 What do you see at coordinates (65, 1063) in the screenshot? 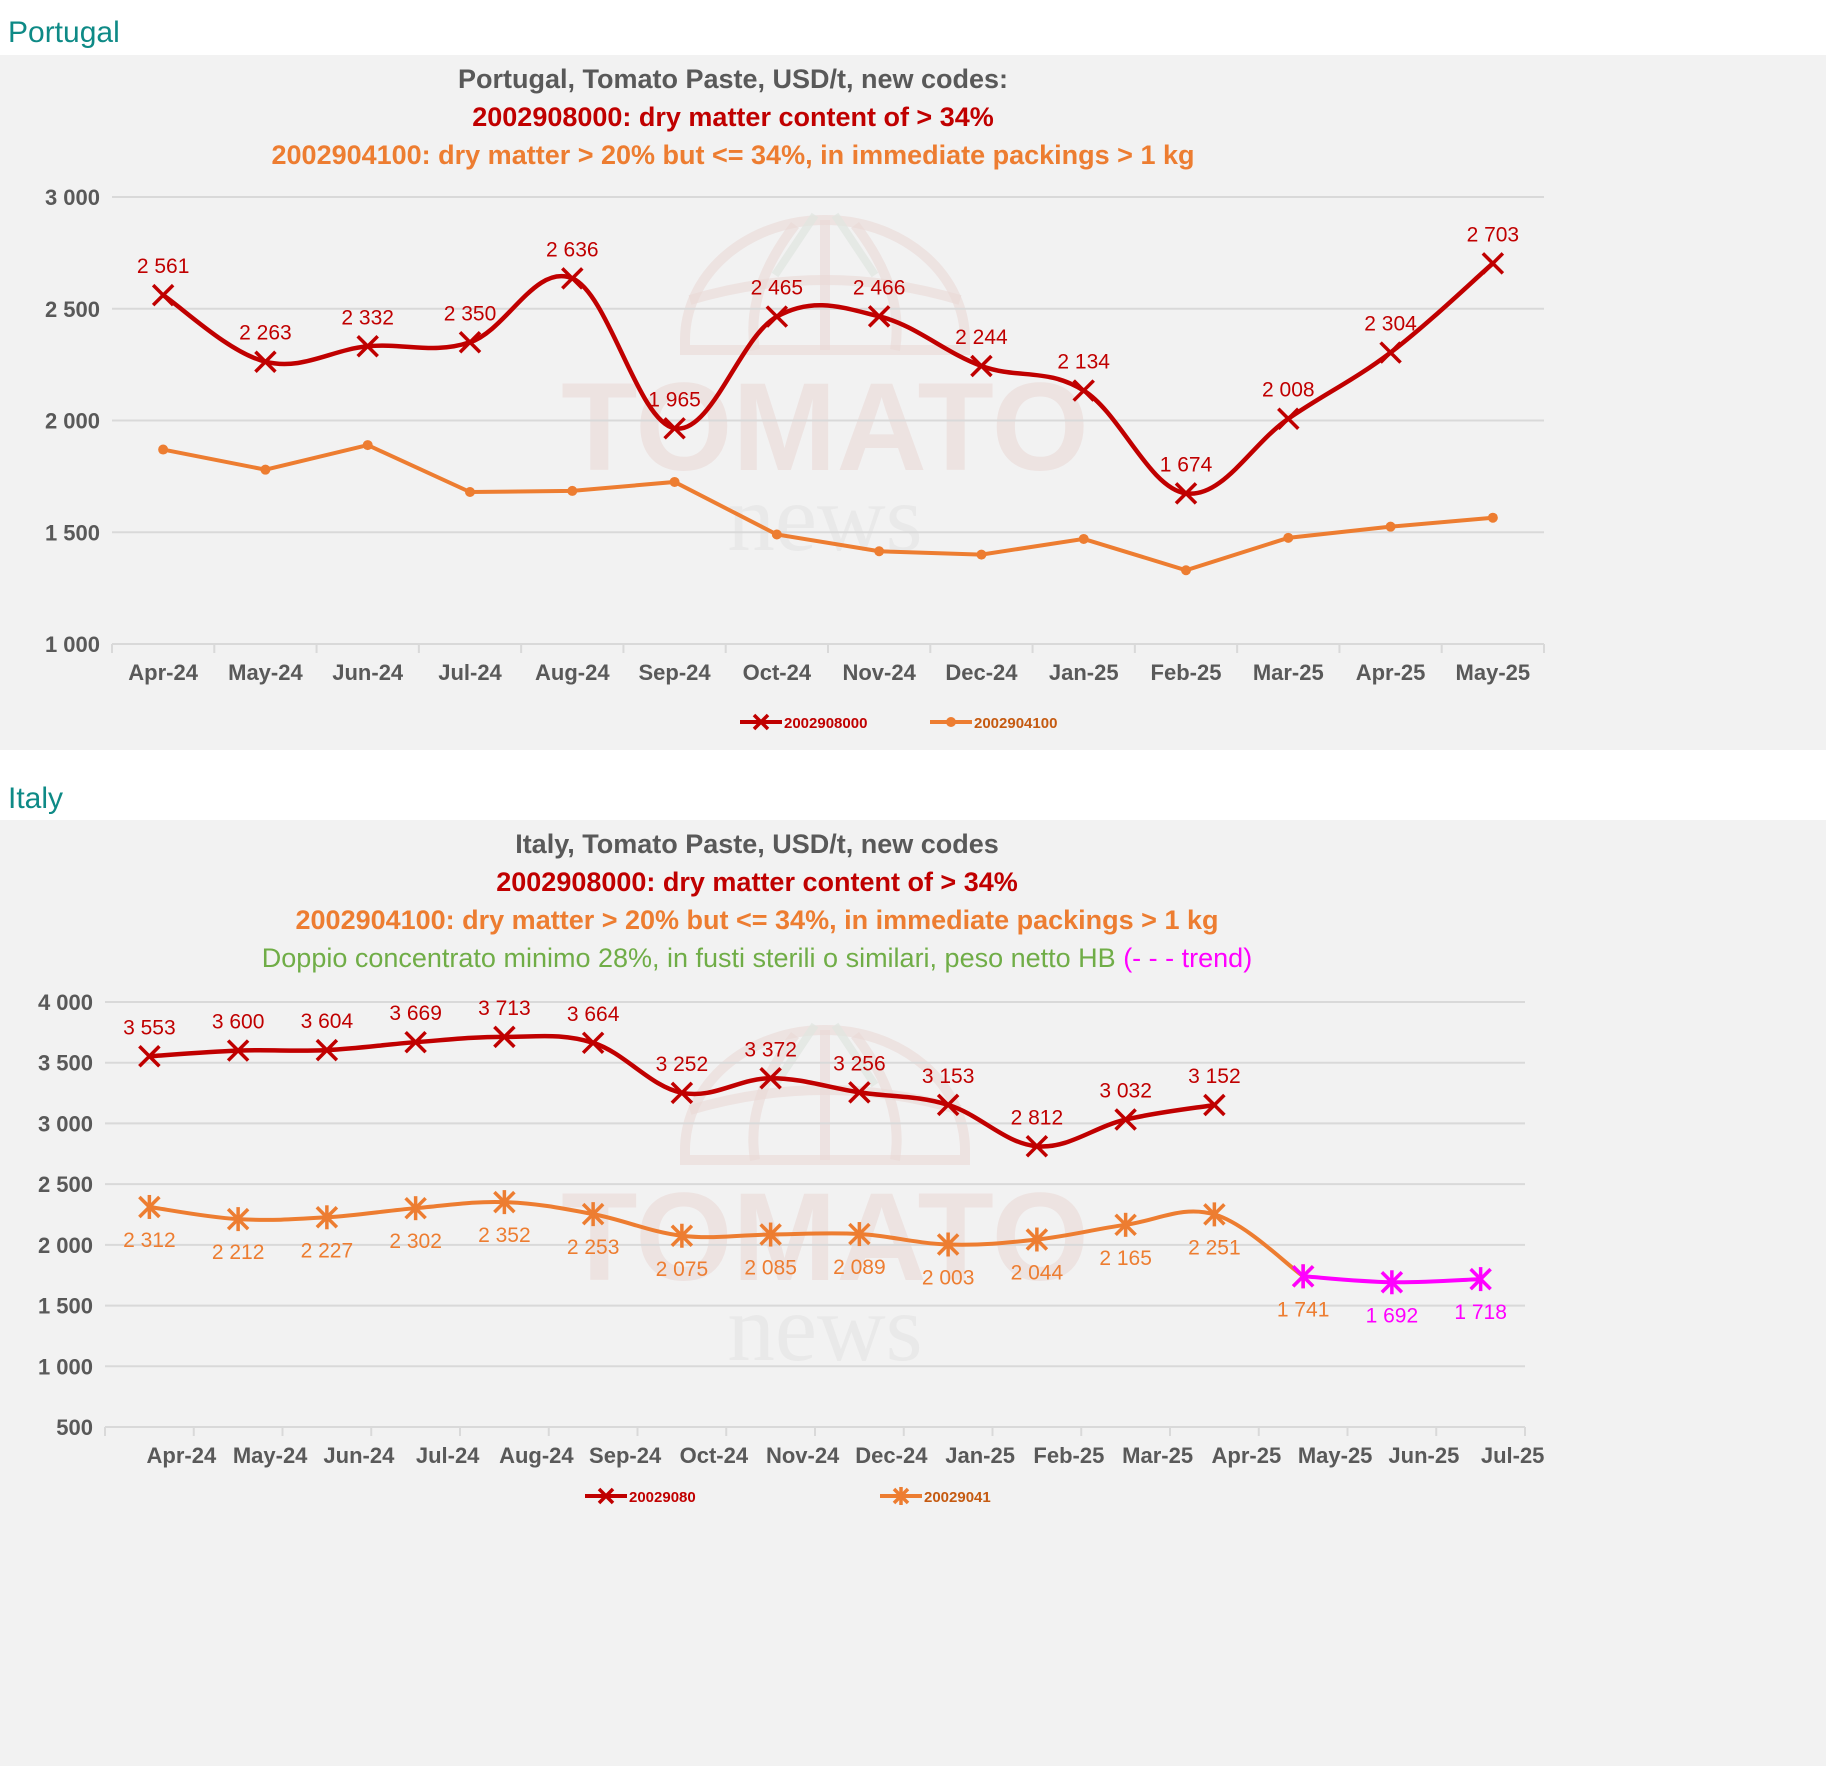
I see `y-tick-label: 3 500` at bounding box center [65, 1063].